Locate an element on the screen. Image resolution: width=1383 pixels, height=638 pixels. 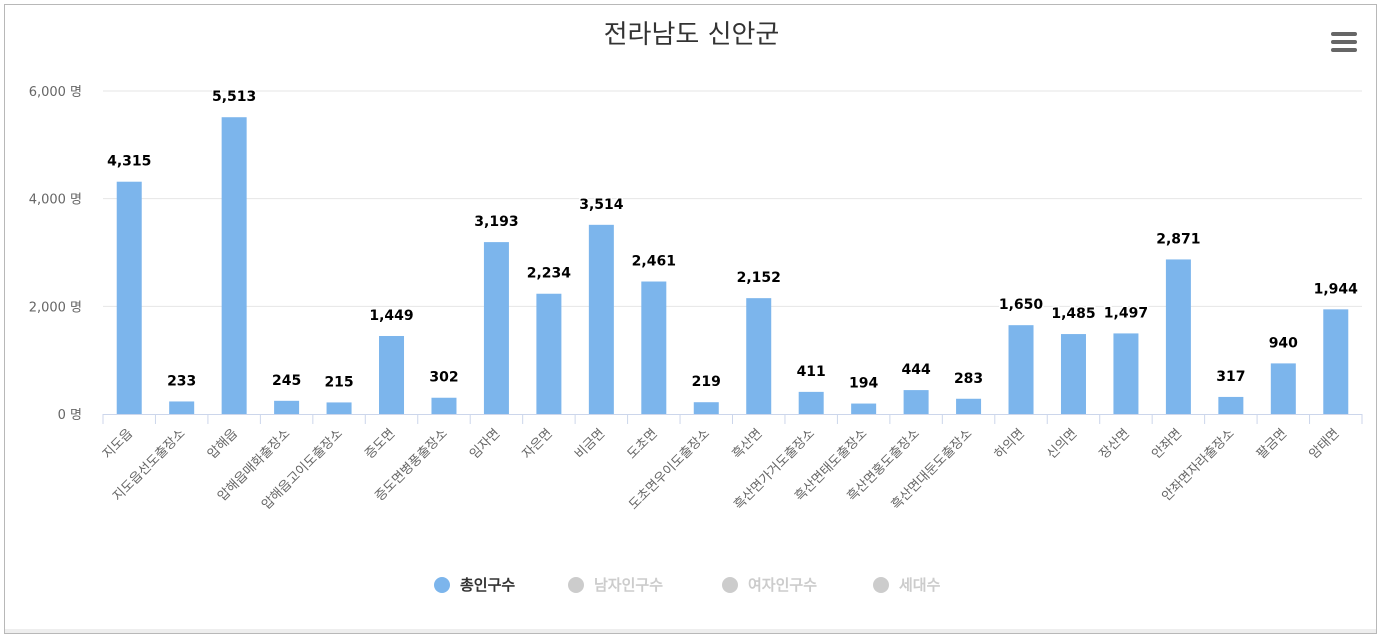
x-category-label: 임자면 is located at coordinates (485, 444).